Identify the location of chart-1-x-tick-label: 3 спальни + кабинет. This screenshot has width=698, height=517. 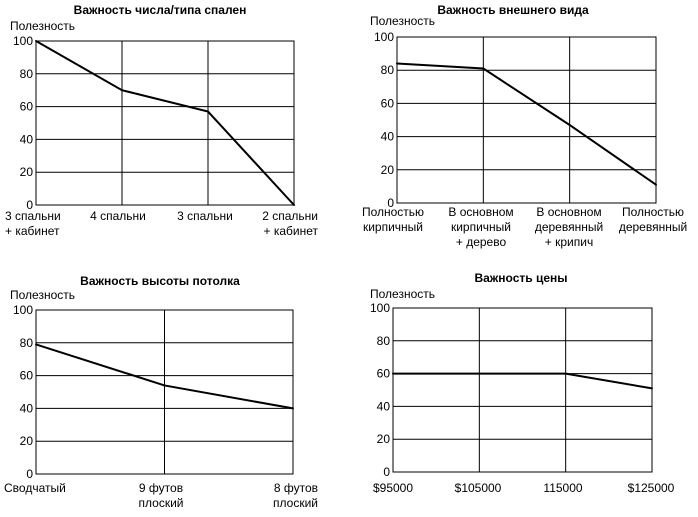
(33, 223).